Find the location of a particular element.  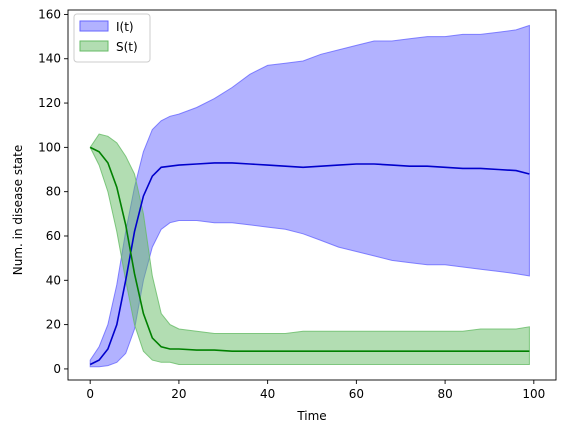

y-tick-label: 160 is located at coordinates (49, 14).